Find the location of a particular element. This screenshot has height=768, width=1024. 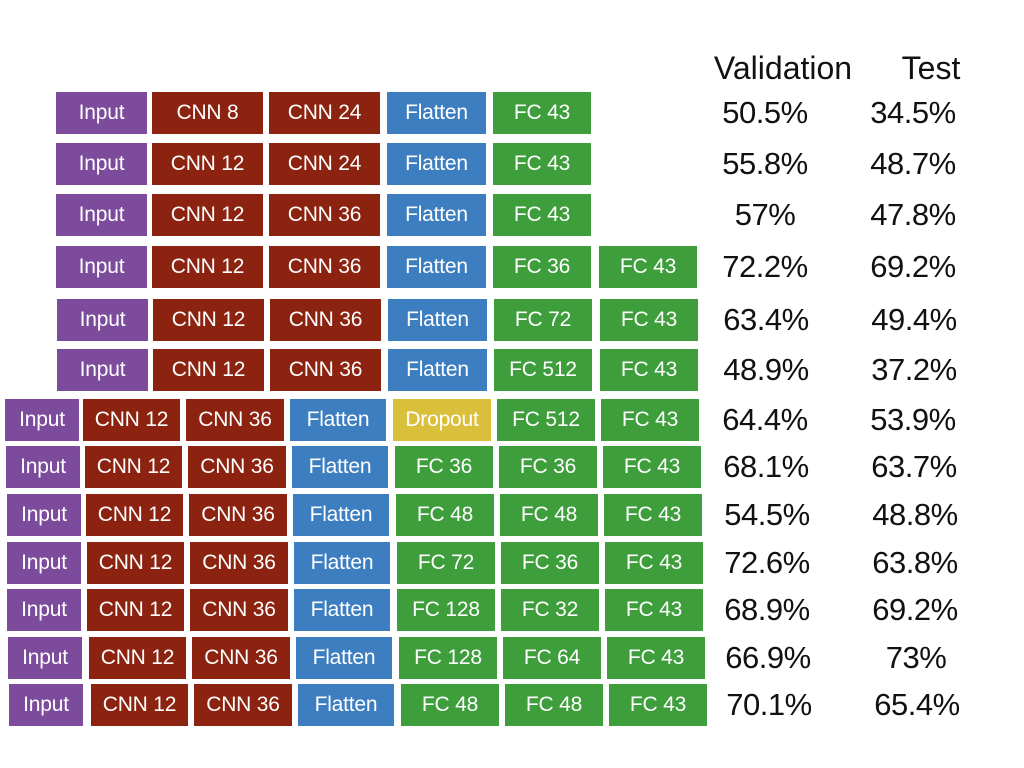

validation-accuracy: 50.5% is located at coordinates (765, 112).